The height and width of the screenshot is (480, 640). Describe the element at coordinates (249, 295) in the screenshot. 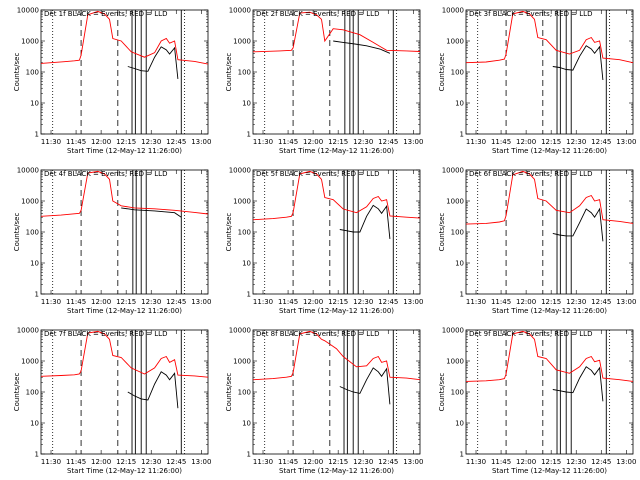

I see `y-tick-label: 1` at that location.